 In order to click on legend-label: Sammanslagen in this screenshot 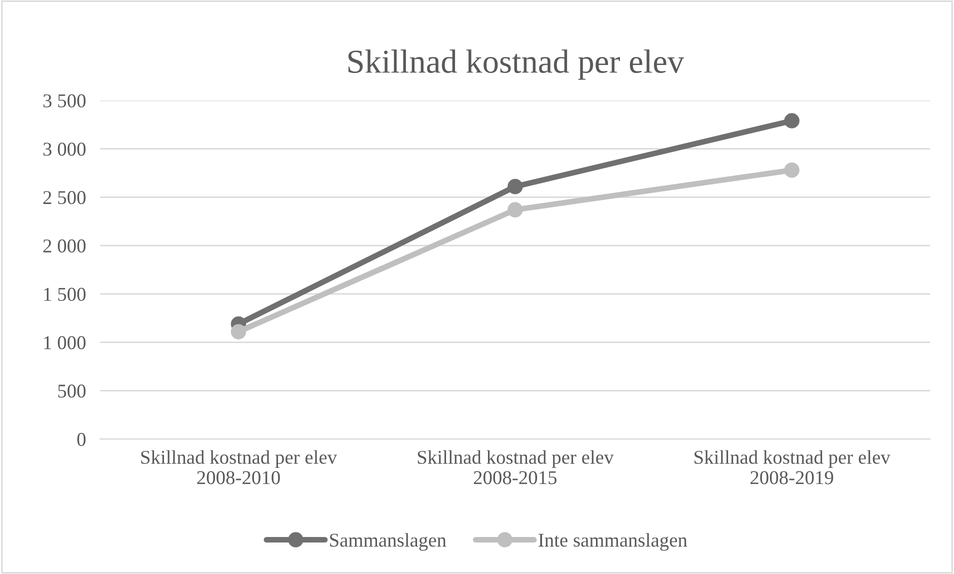, I will do `click(388, 542)`.